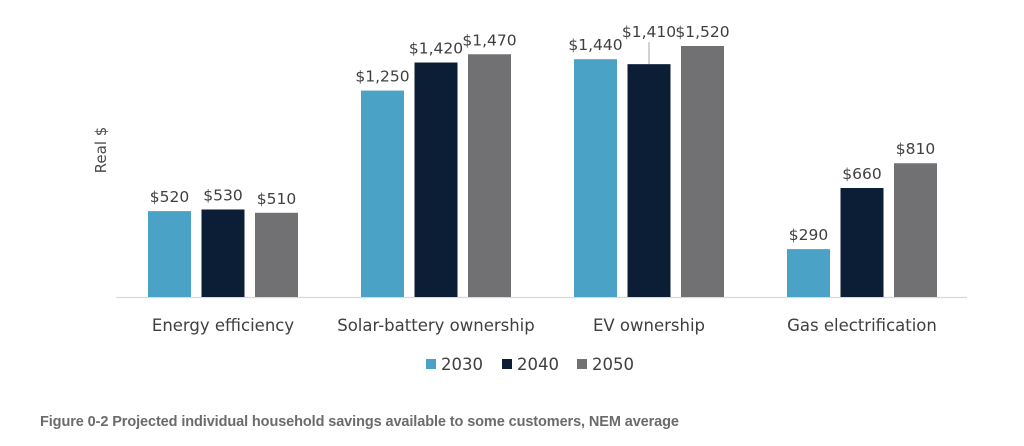  I want to click on data-label: $1,250, so click(382, 77).